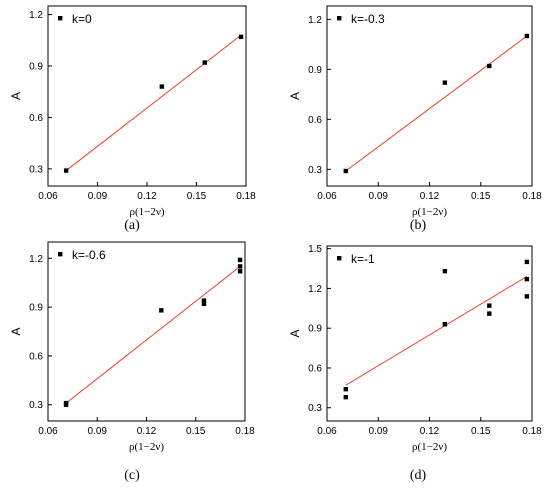 This screenshot has width=550, height=489. Describe the element at coordinates (315, 249) in the screenshot. I see `y-tick-label: 1.5` at that location.